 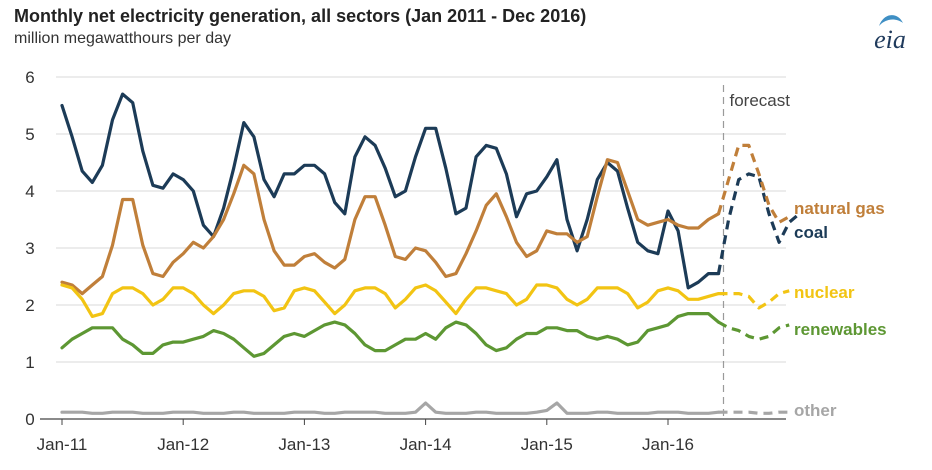 I want to click on y-tick-label: 0, so click(x=29, y=419).